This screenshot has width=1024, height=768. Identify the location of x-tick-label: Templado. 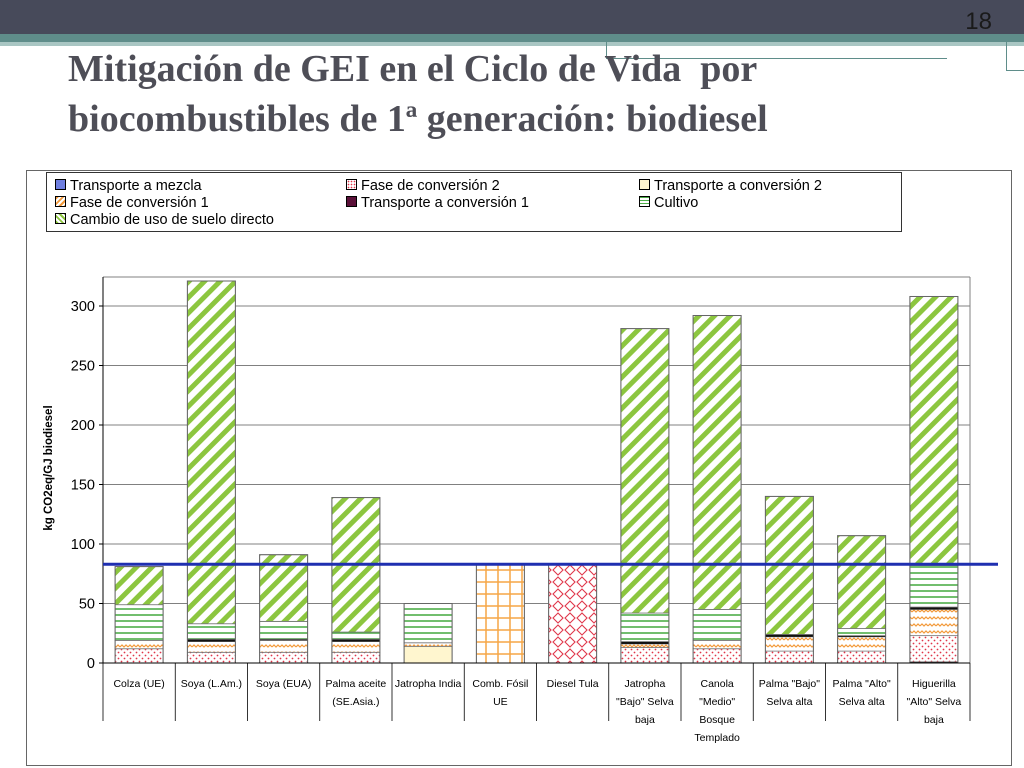
(717, 738).